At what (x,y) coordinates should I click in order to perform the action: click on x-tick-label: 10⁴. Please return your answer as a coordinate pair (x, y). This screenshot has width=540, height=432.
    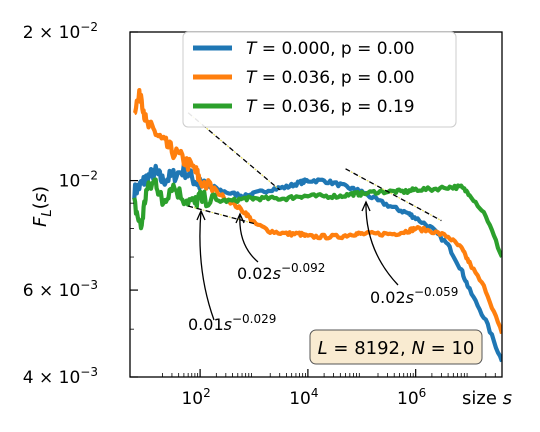
    Looking at the image, I should click on (303, 397).